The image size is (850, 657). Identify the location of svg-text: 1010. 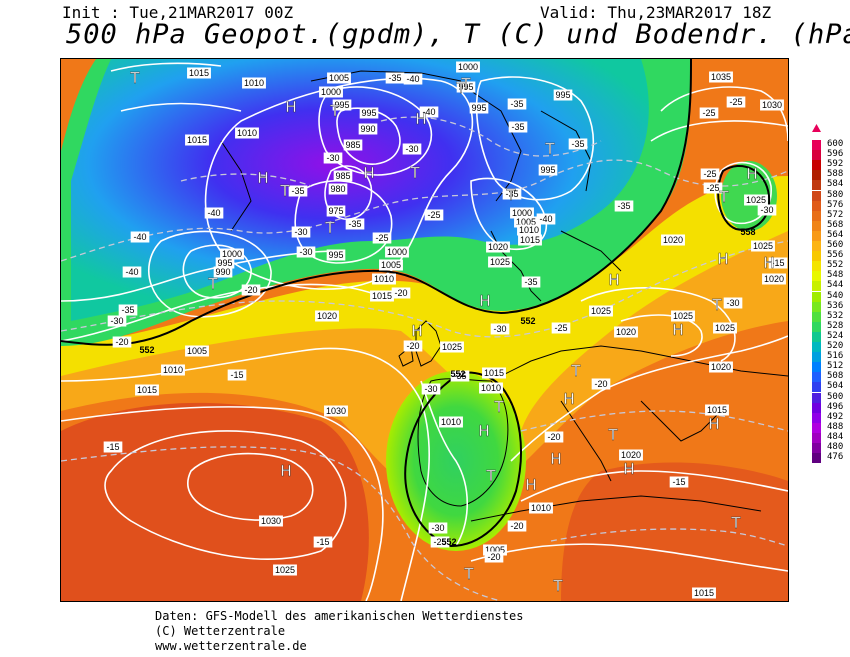
(451, 422).